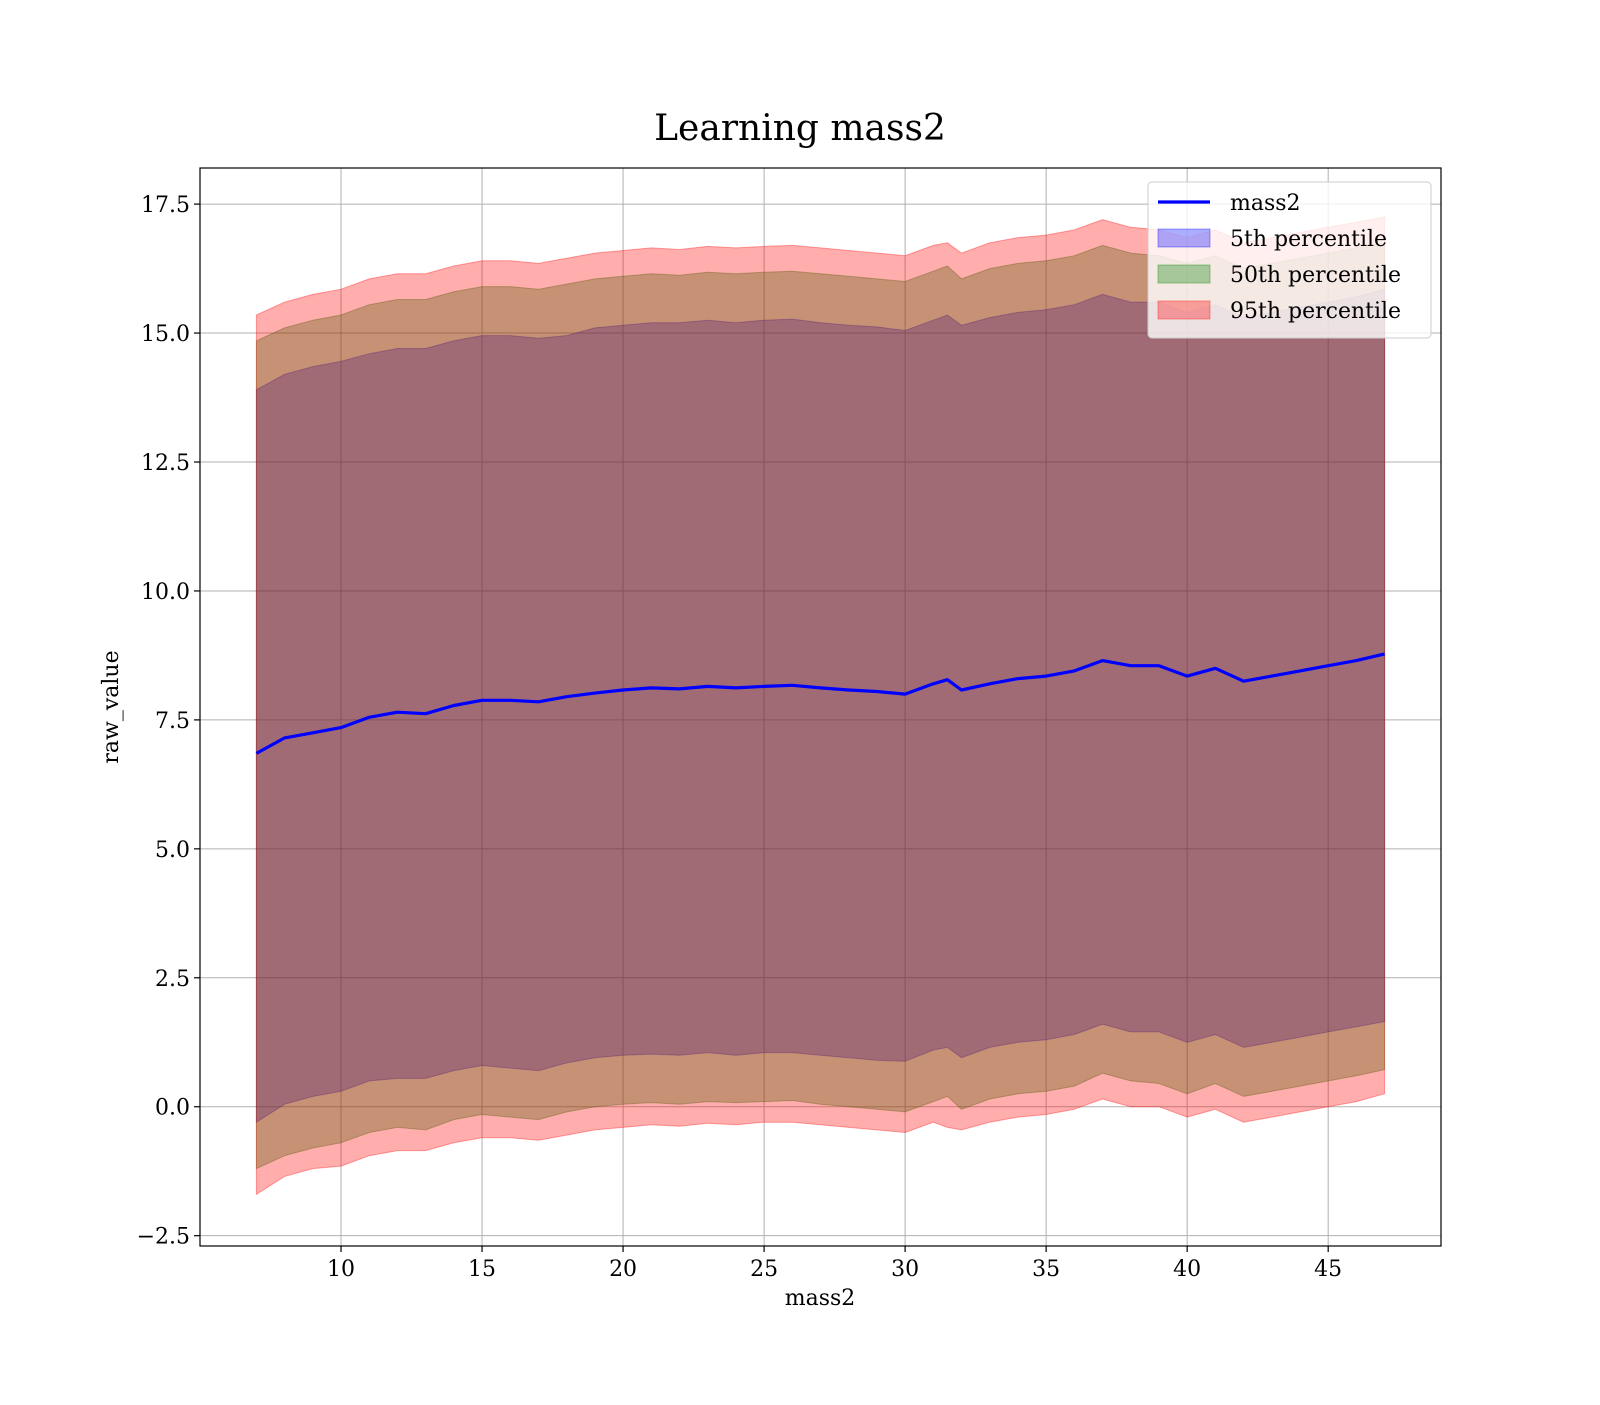 This screenshot has height=1405, width=1600. What do you see at coordinates (341, 1269) in the screenshot?
I see `x-tick-label: 10` at bounding box center [341, 1269].